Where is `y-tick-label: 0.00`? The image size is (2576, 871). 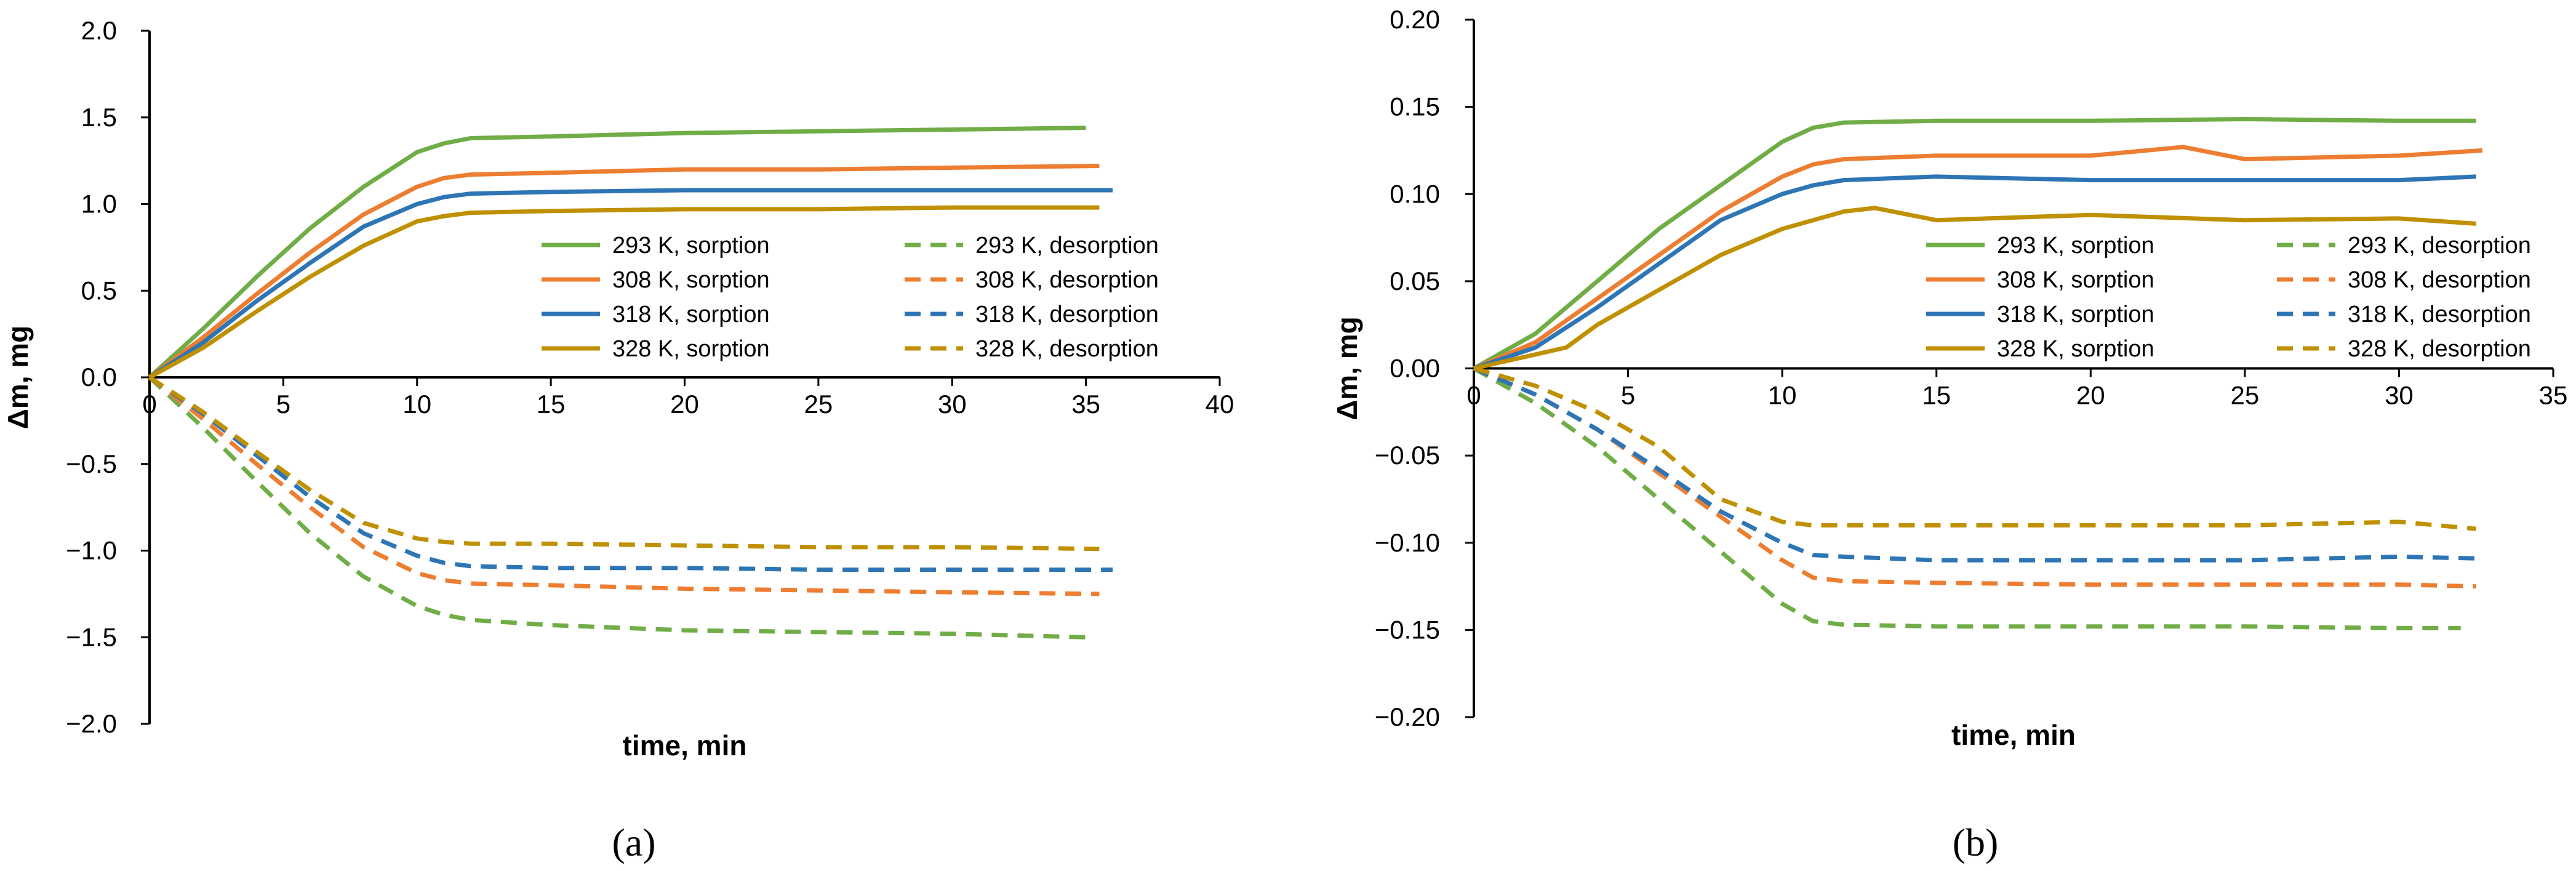 y-tick-label: 0.00 is located at coordinates (1415, 368).